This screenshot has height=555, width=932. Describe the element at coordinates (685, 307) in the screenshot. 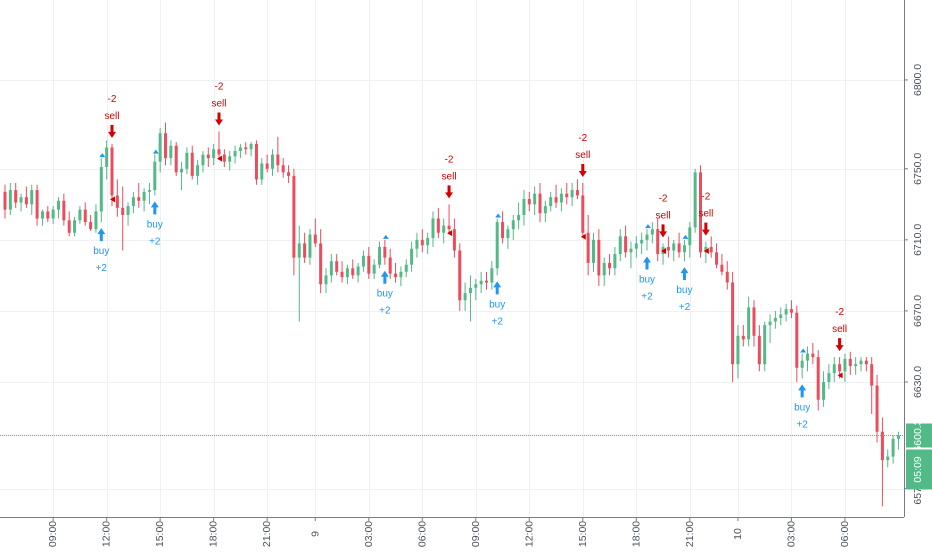

I see `buy-amount: +2` at that location.